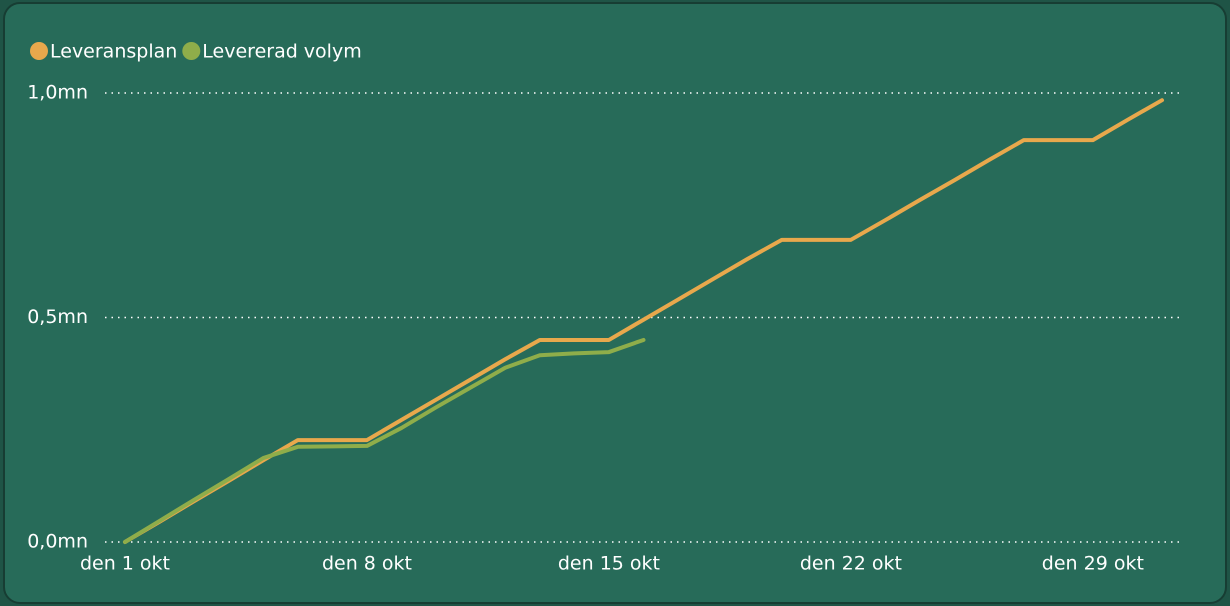  I want to click on y-tick-label: 0,5mn, so click(57, 317).